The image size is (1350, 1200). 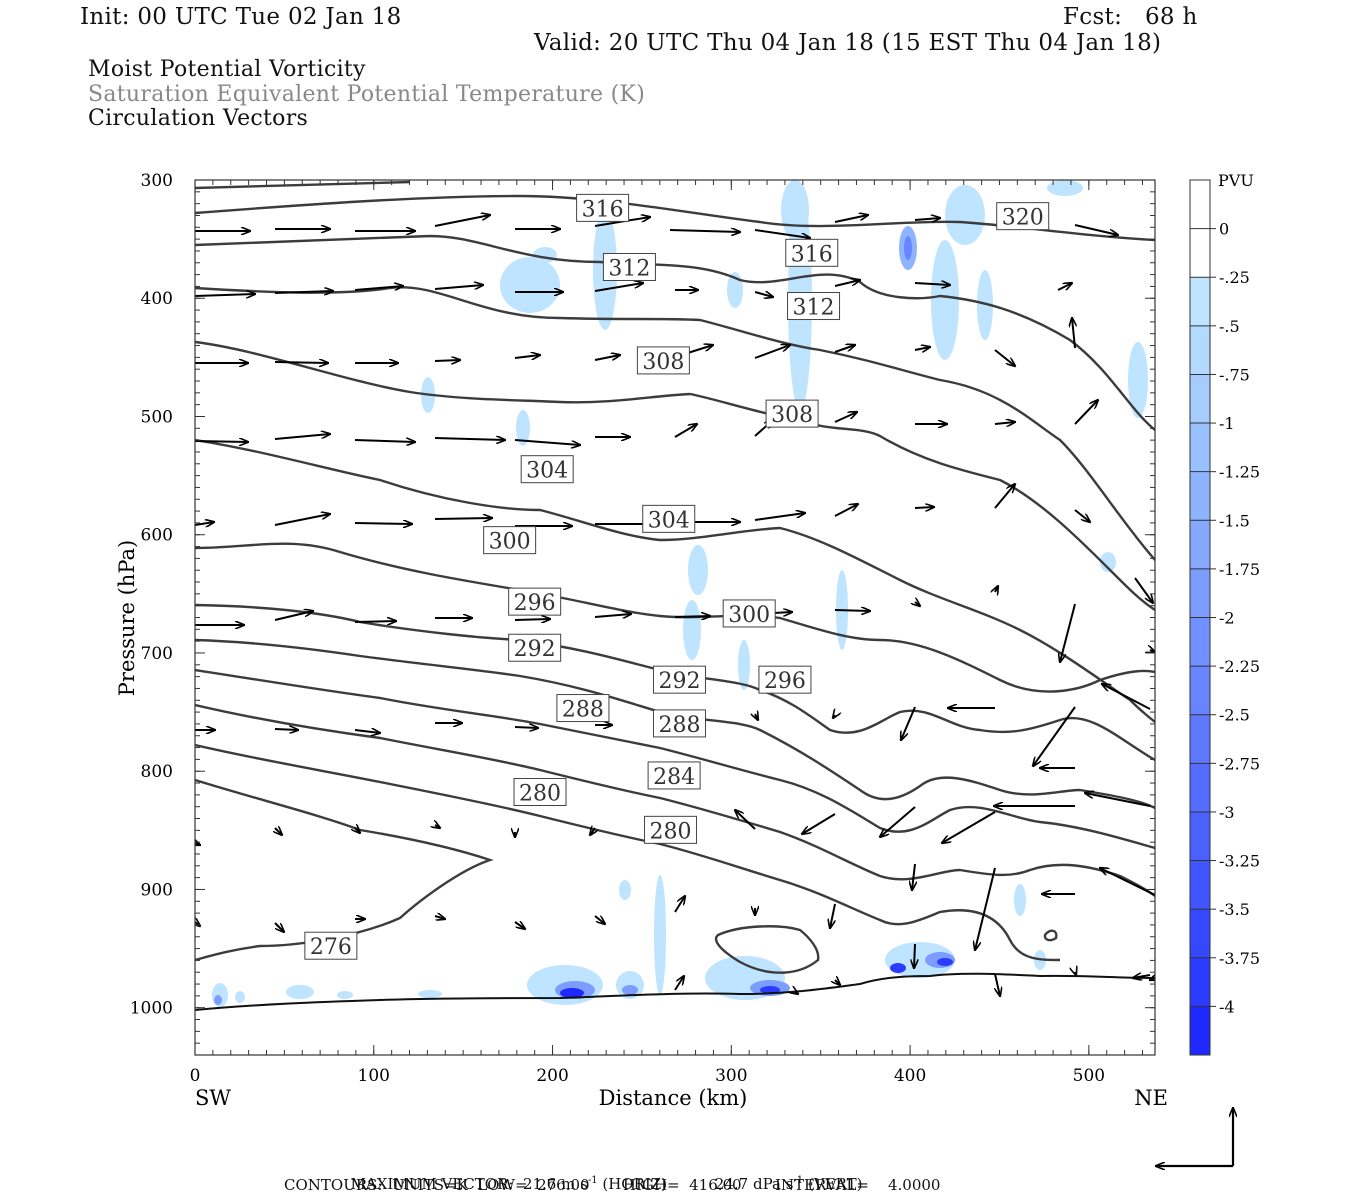 I want to click on colorbar-label: -2.25, so click(x=1239, y=666).